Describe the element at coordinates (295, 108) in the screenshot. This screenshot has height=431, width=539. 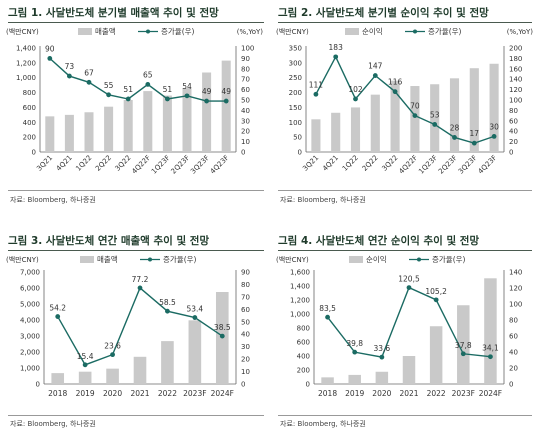
I see `left-tick-label: 150` at that location.